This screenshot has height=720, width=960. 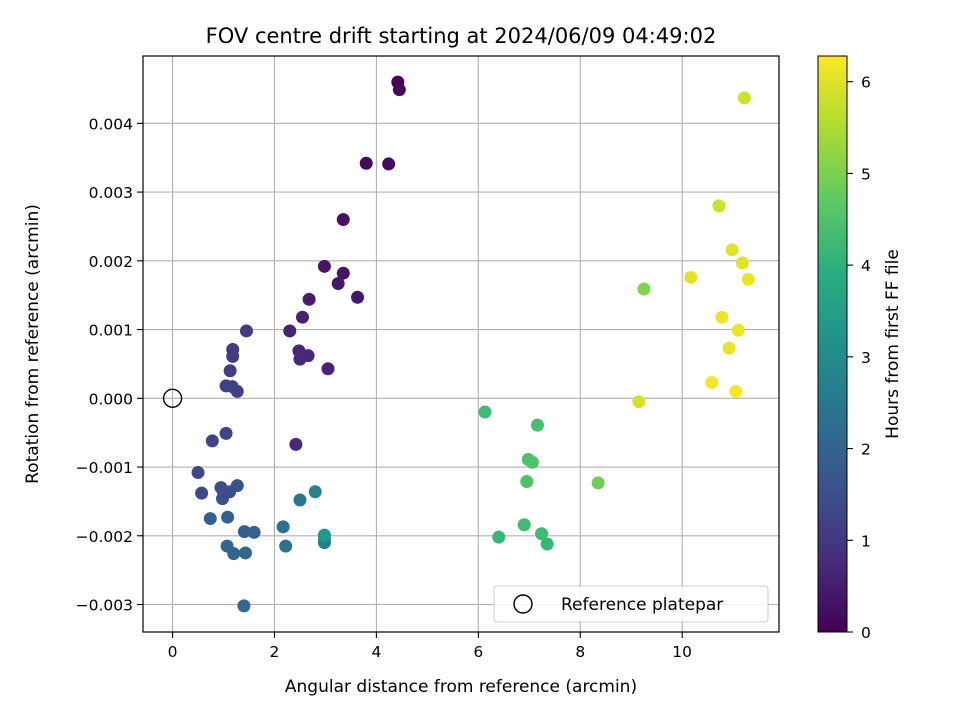 What do you see at coordinates (866, 358) in the screenshot?
I see `colorbar-tick-label: 3` at bounding box center [866, 358].